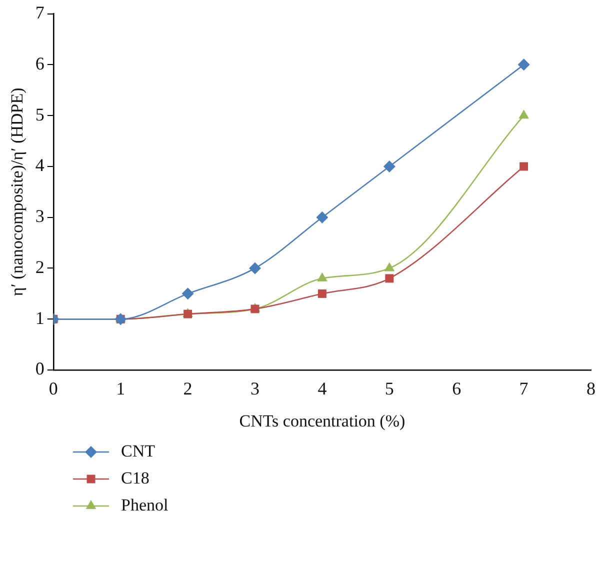  I want to click on x-tick-label: 3, so click(255, 388).